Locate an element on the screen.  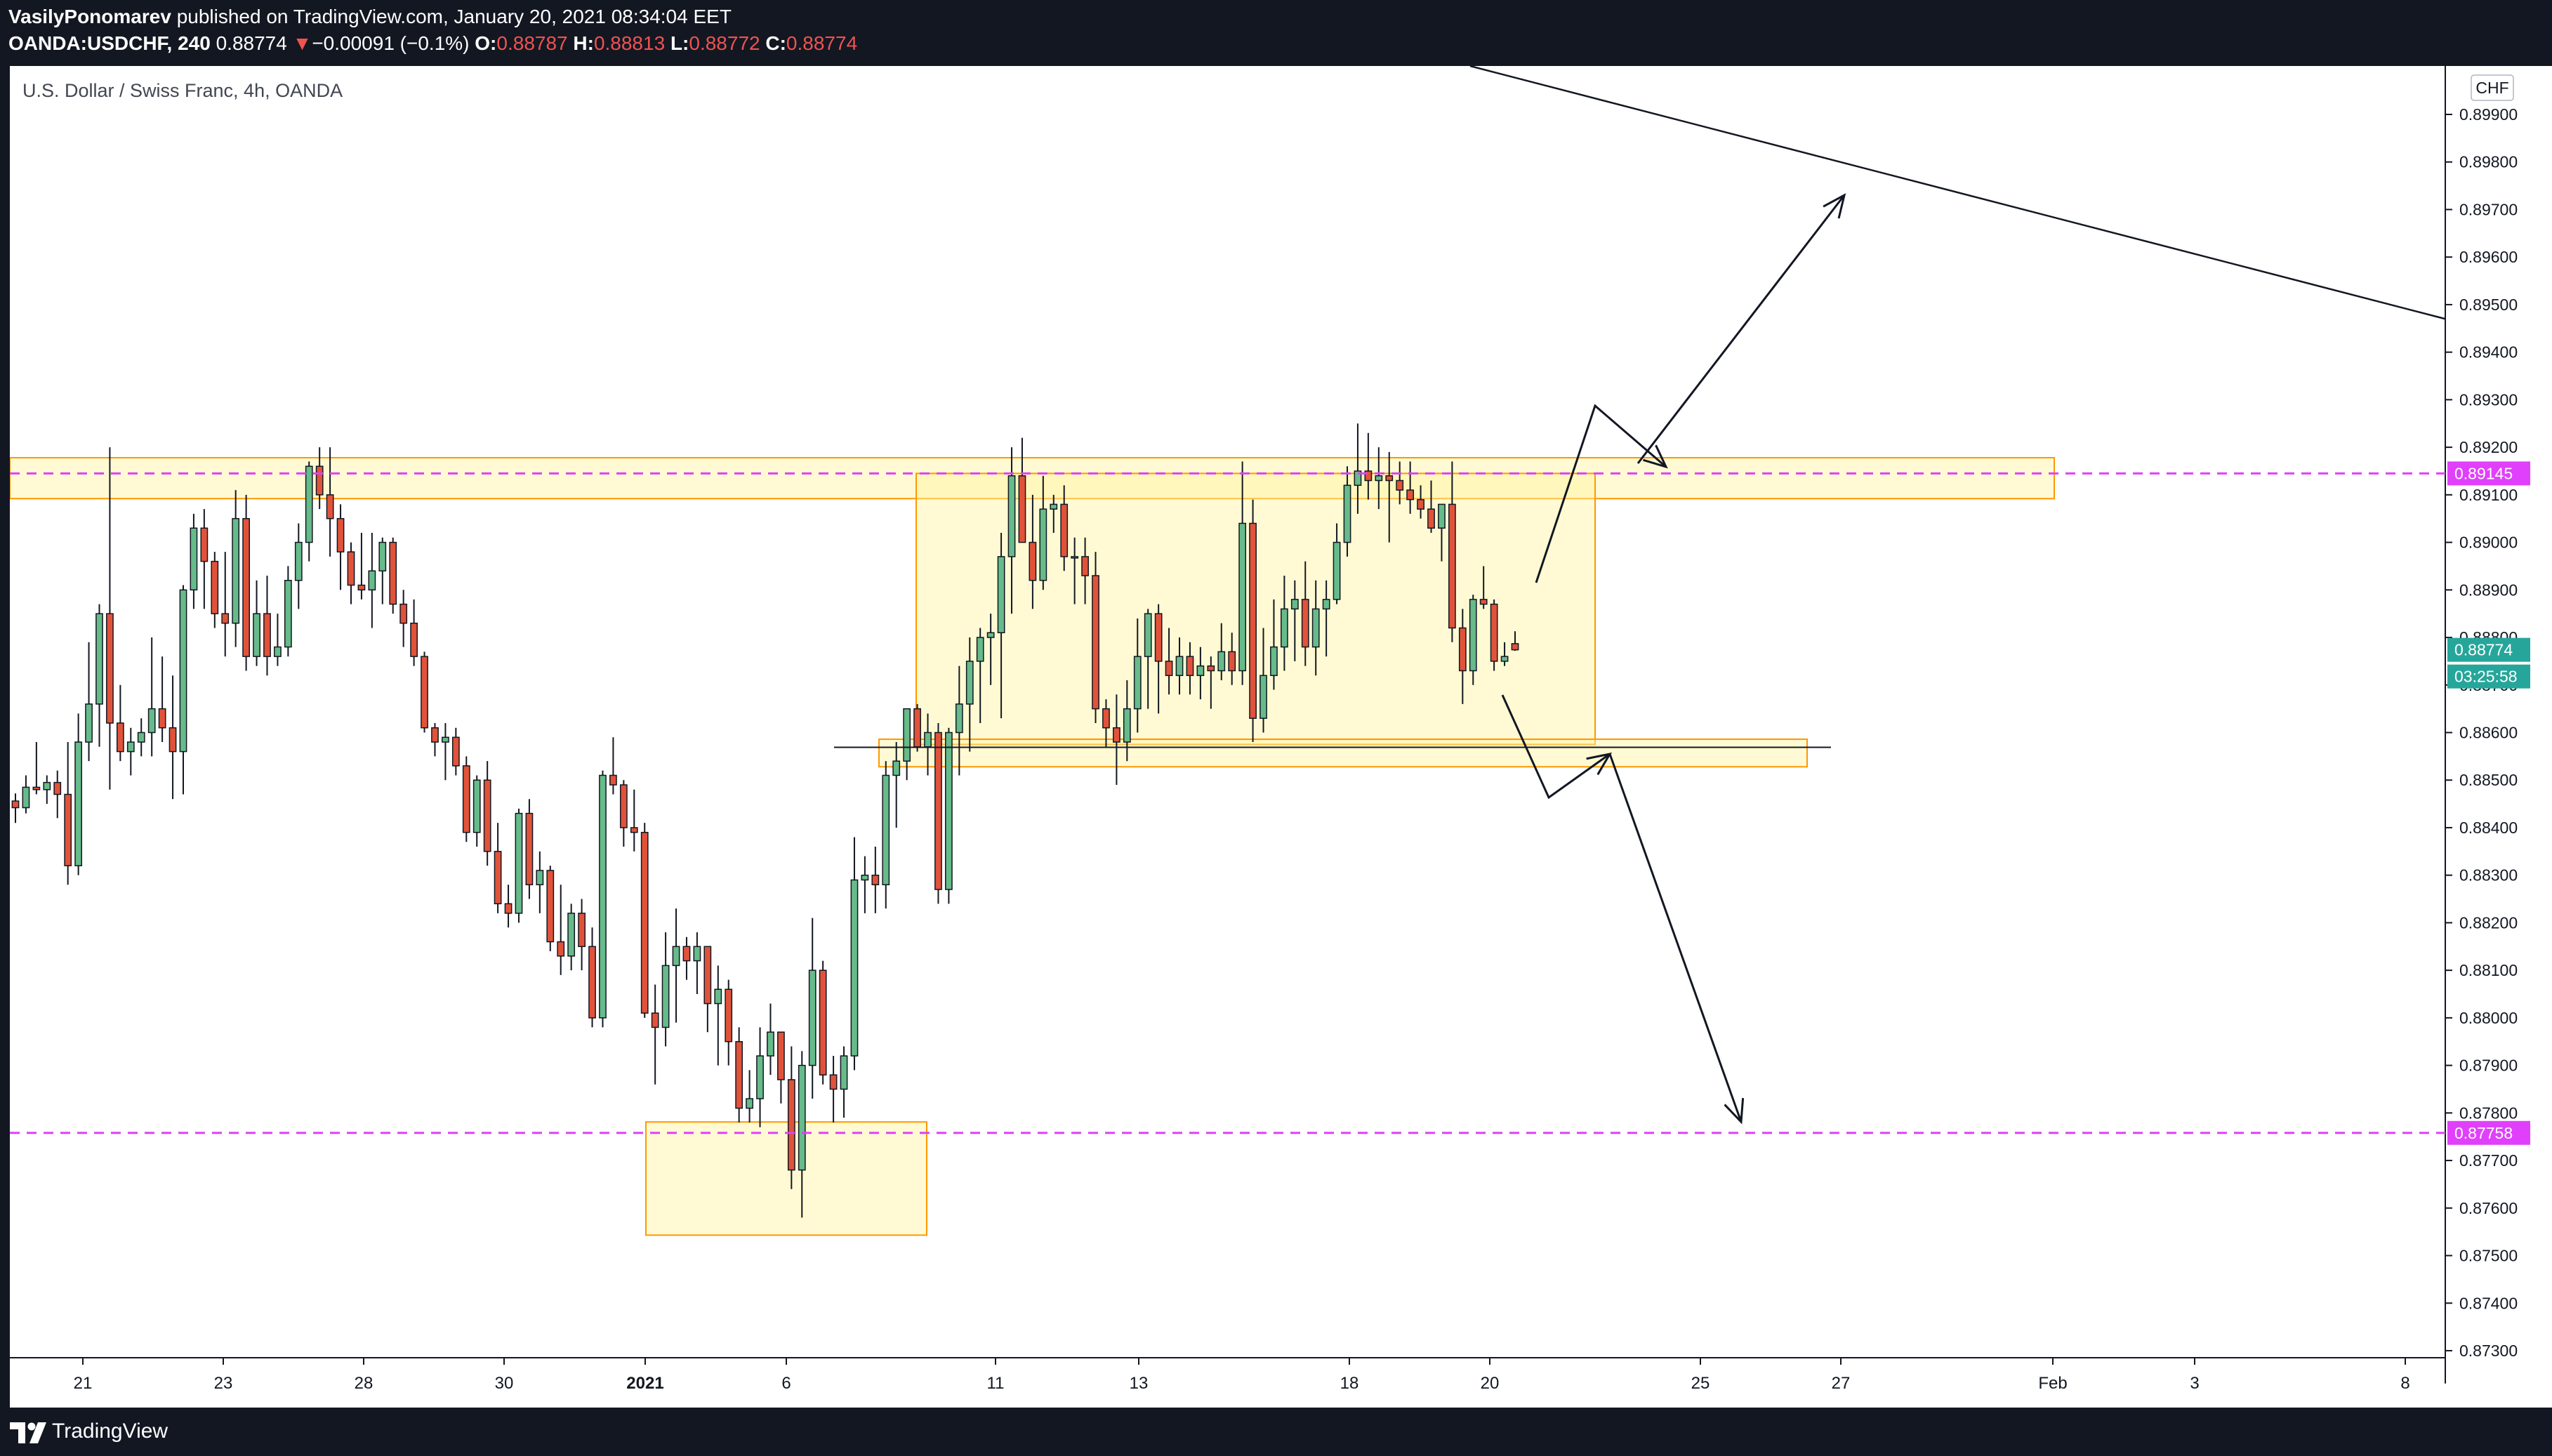
tradingview-brand: TradingView is located at coordinates (110, 1431).